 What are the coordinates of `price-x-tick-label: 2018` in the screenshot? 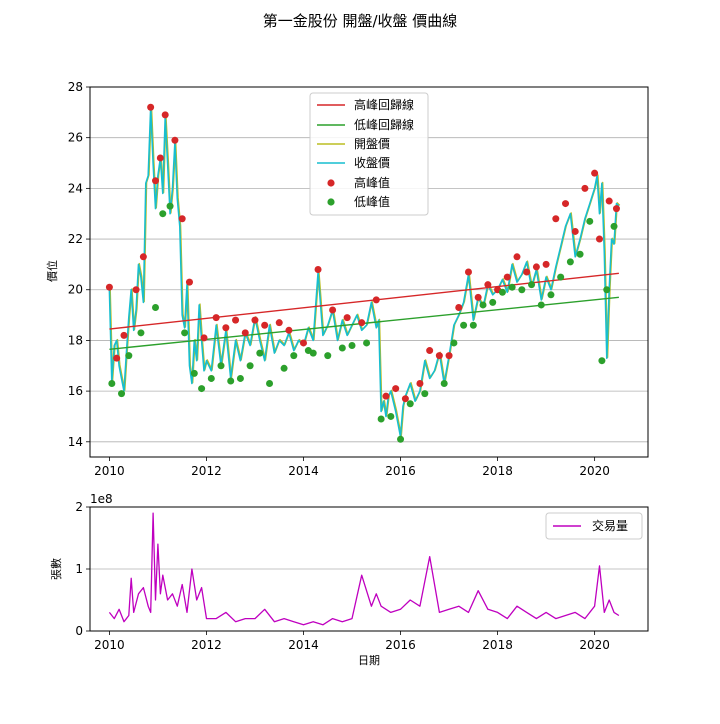 It's located at (497, 471).